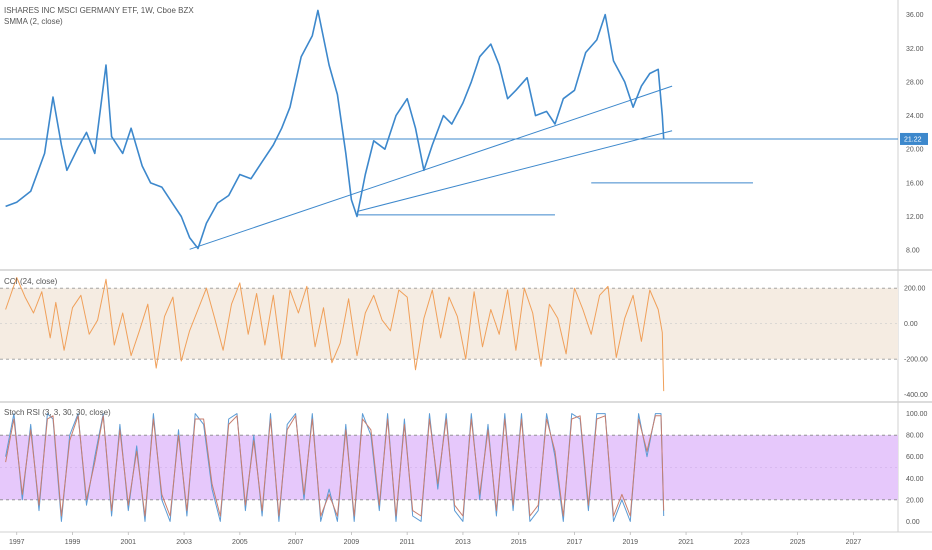 This screenshot has width=932, height=550. Describe the element at coordinates (915, 150) in the screenshot. I see `price-tick-label: 20.00` at that location.